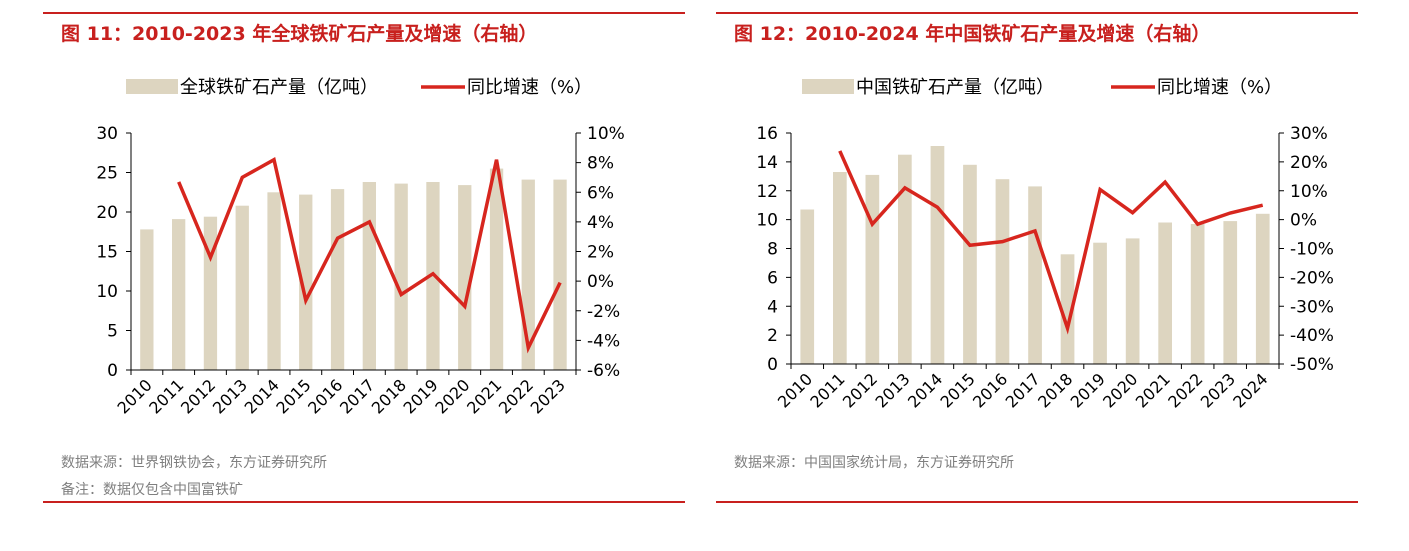 Image resolution: width=1409 pixels, height=551 pixels. I want to click on y-right-tick-label: 8%, so click(600, 164).